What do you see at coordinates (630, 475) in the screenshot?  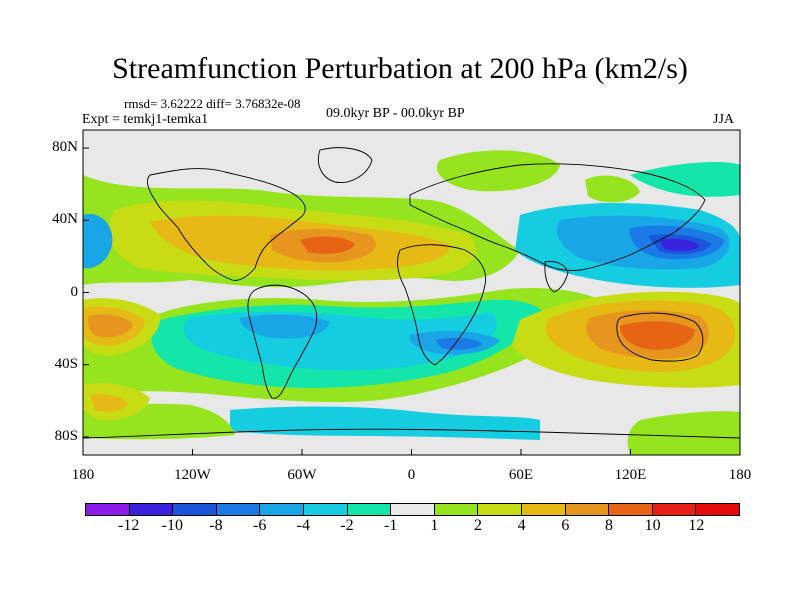 I see `x-tick-label: 120E` at bounding box center [630, 475].